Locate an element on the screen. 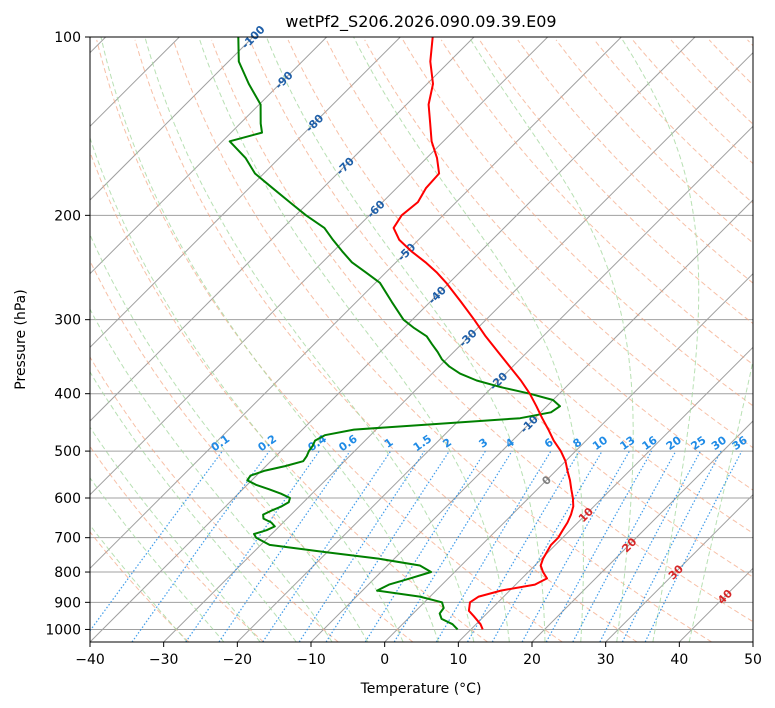 The image size is (775, 708). x-tick-label: 20 is located at coordinates (532, 660).